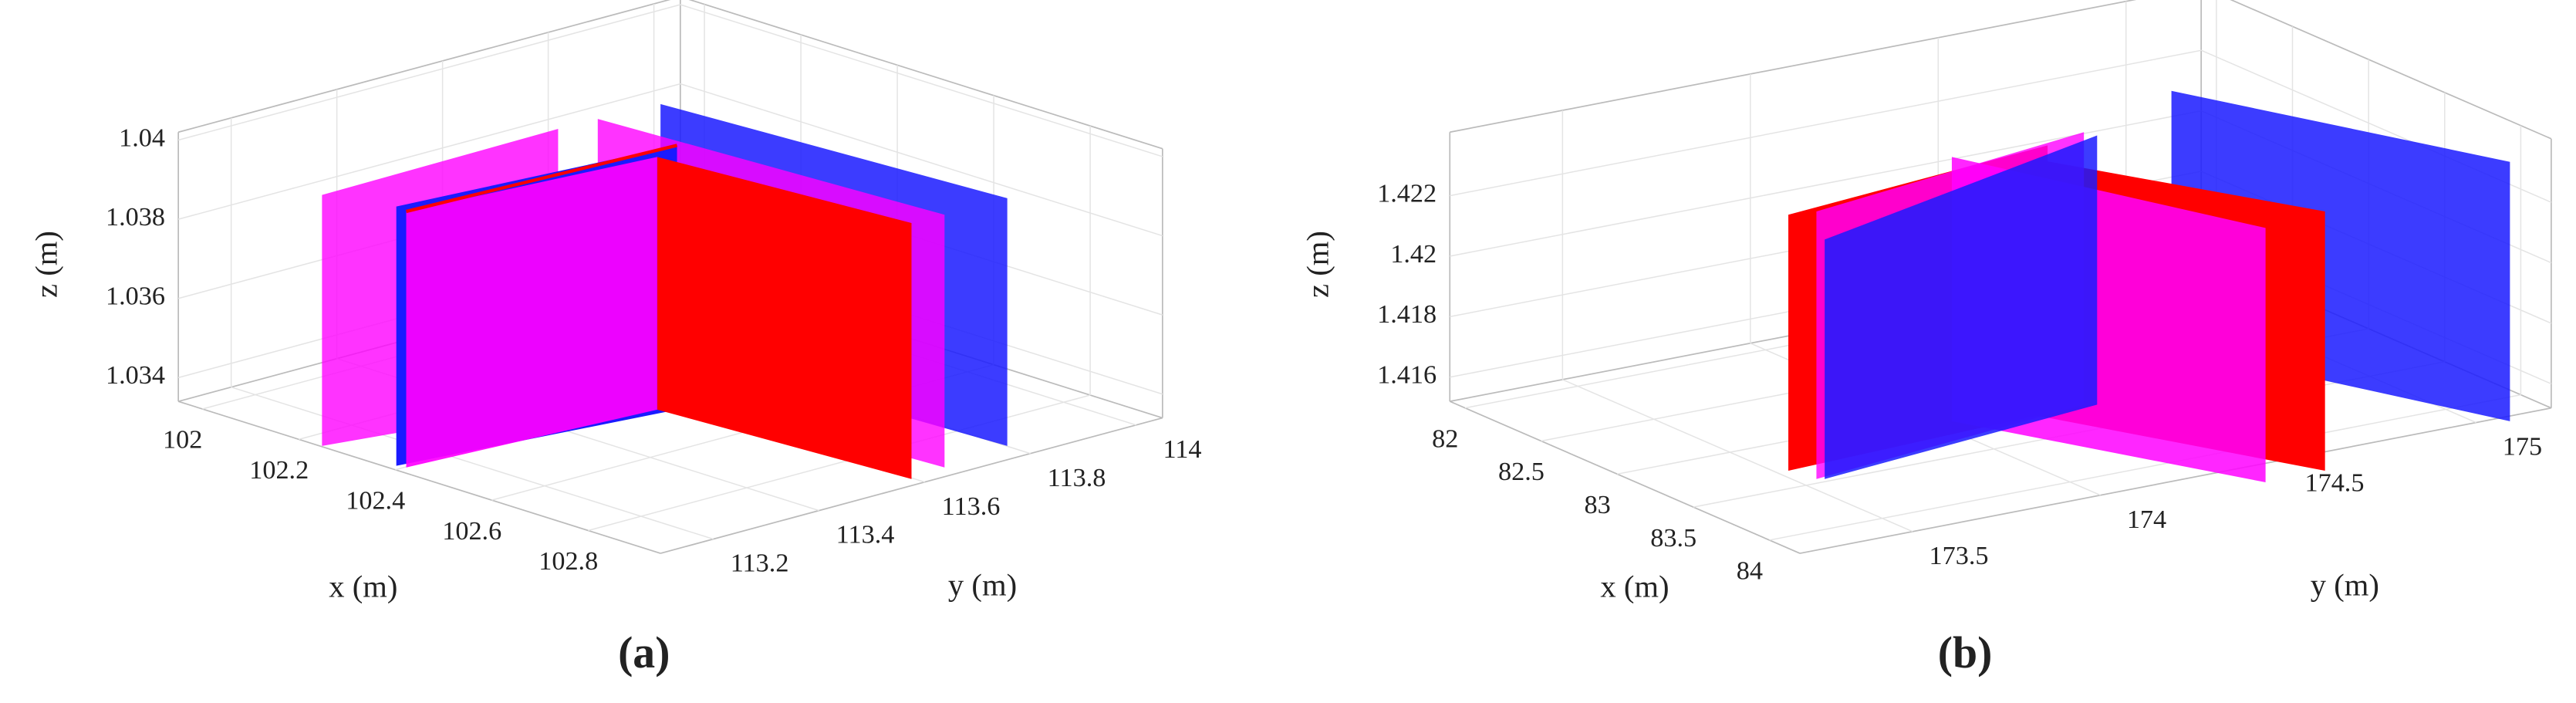  What do you see at coordinates (542, 179) in the screenshot?
I see `plane-edge` at bounding box center [542, 179].